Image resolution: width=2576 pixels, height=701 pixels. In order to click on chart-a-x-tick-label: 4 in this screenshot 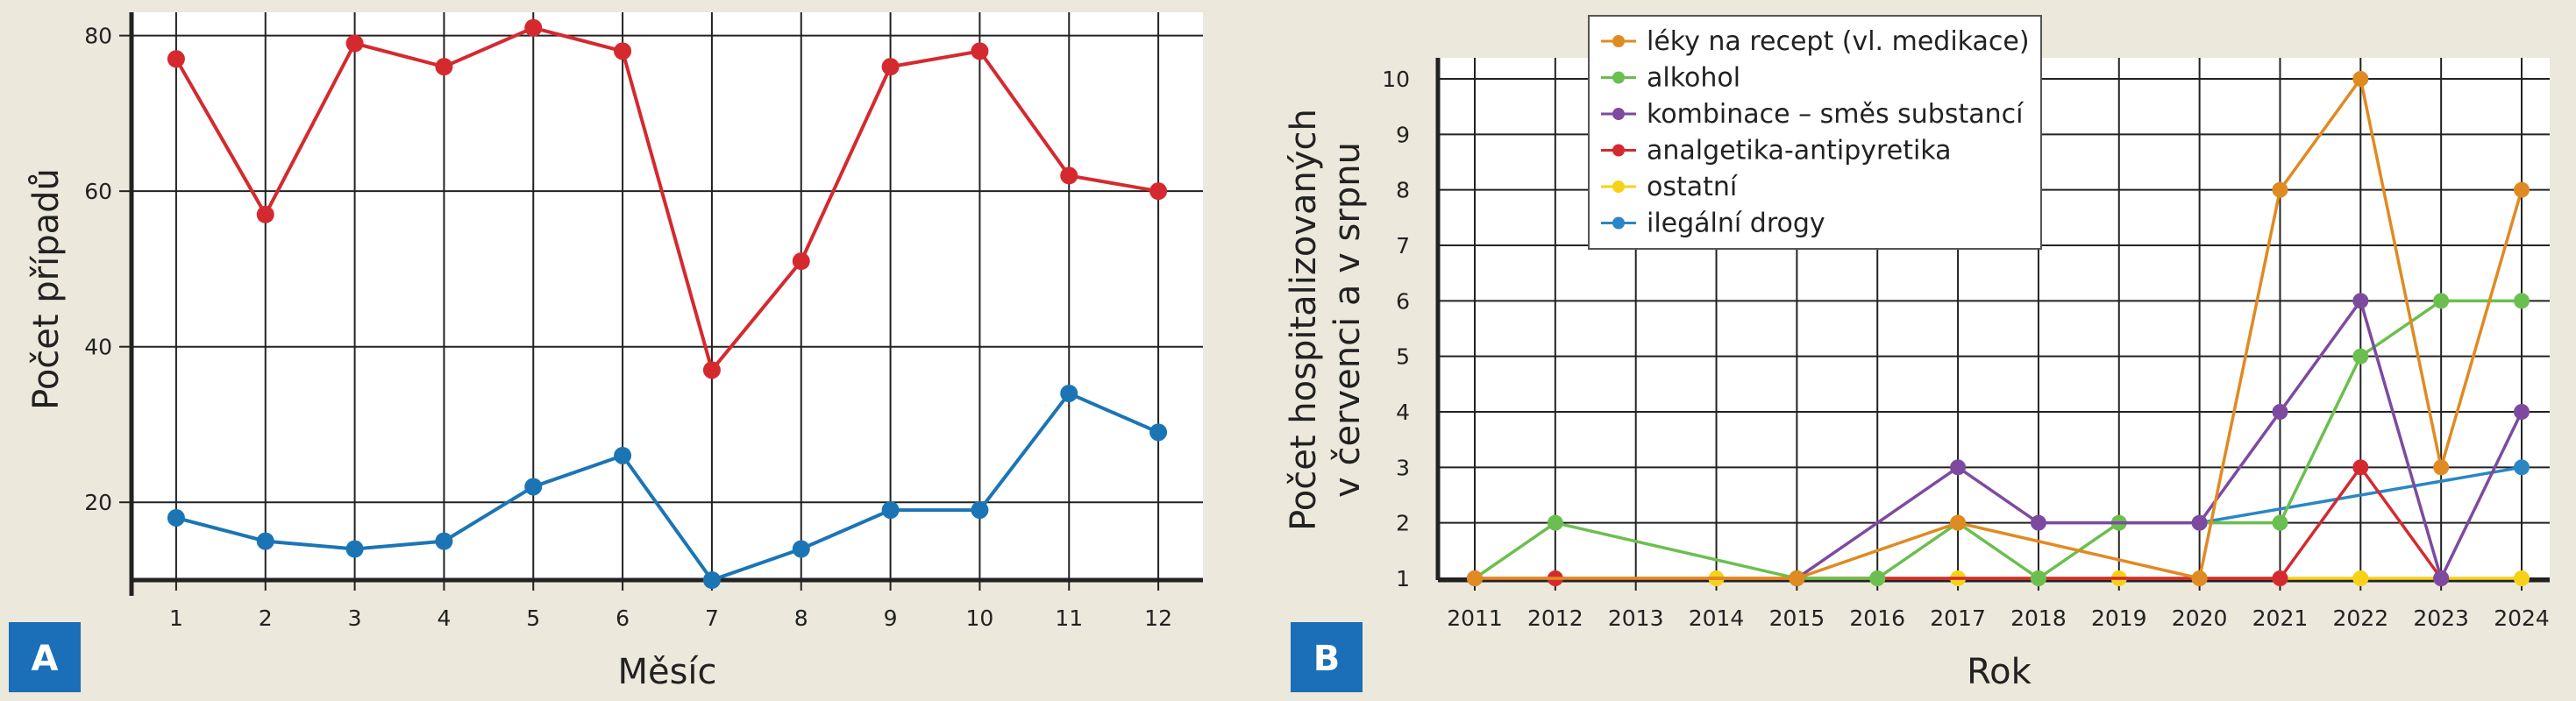, I will do `click(444, 618)`.